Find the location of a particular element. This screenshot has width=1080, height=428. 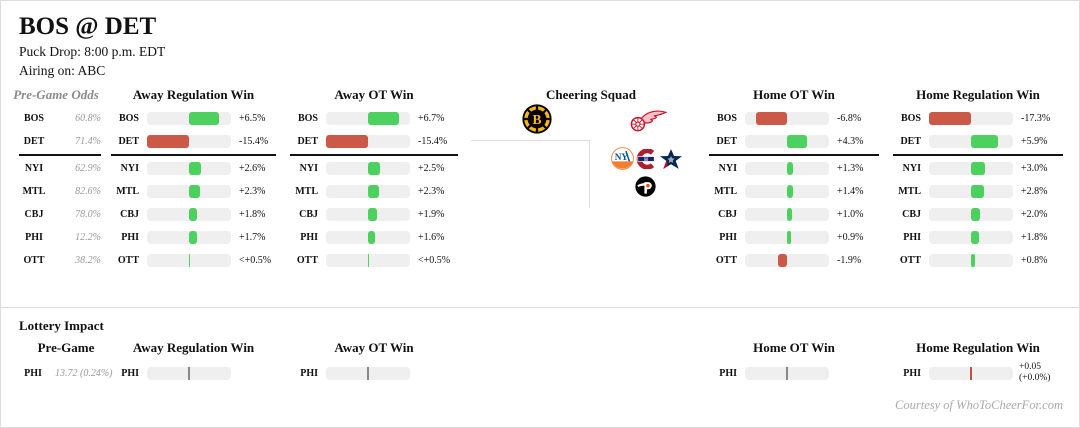

section-divider is located at coordinates (540, 307).